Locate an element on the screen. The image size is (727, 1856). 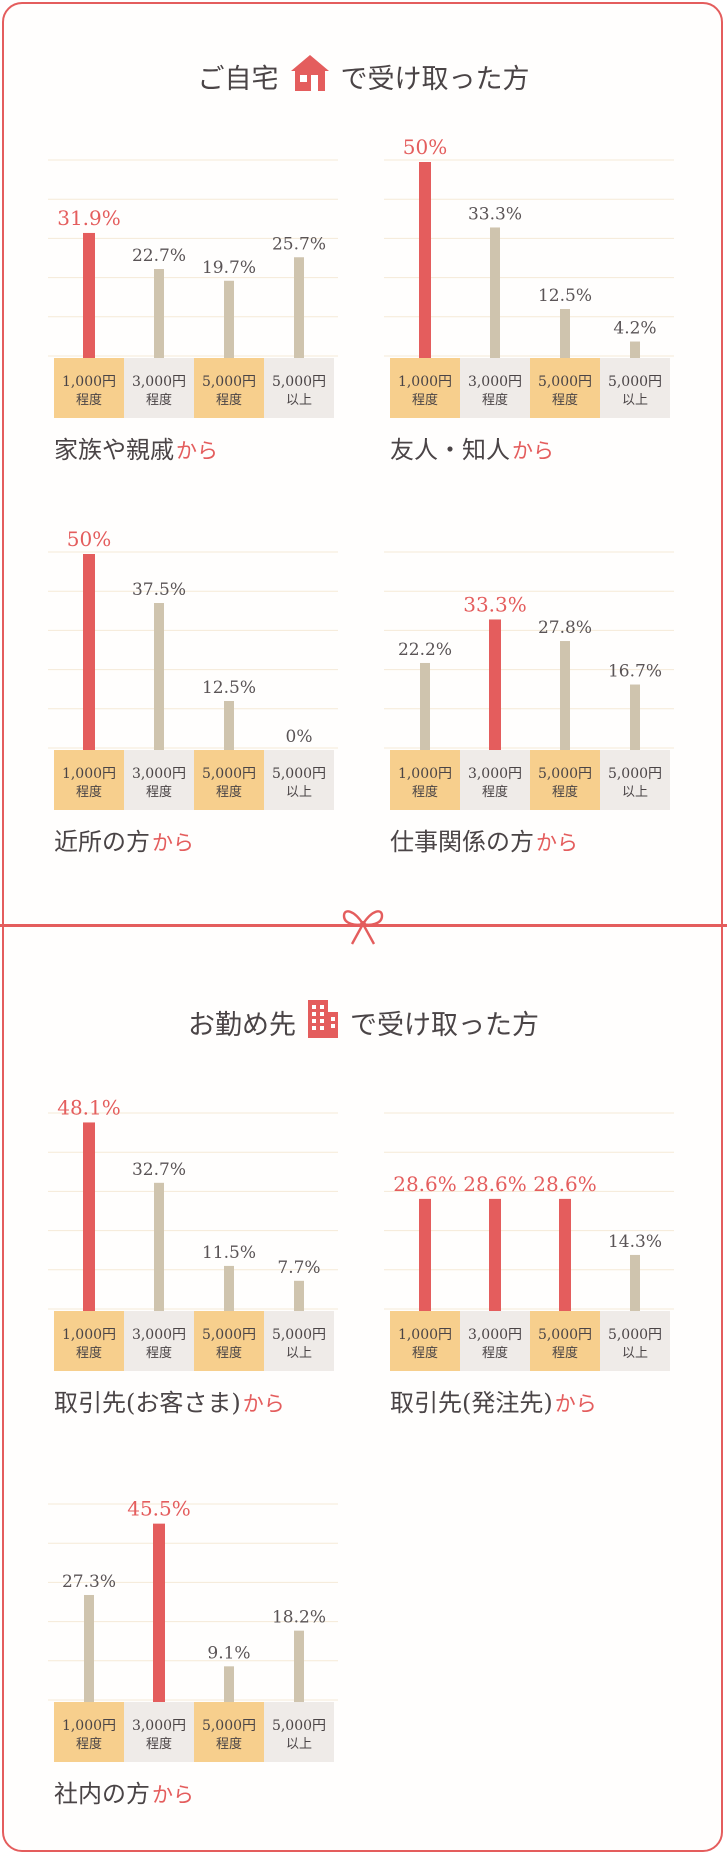
data-label: 31.9% is located at coordinates (89, 218).